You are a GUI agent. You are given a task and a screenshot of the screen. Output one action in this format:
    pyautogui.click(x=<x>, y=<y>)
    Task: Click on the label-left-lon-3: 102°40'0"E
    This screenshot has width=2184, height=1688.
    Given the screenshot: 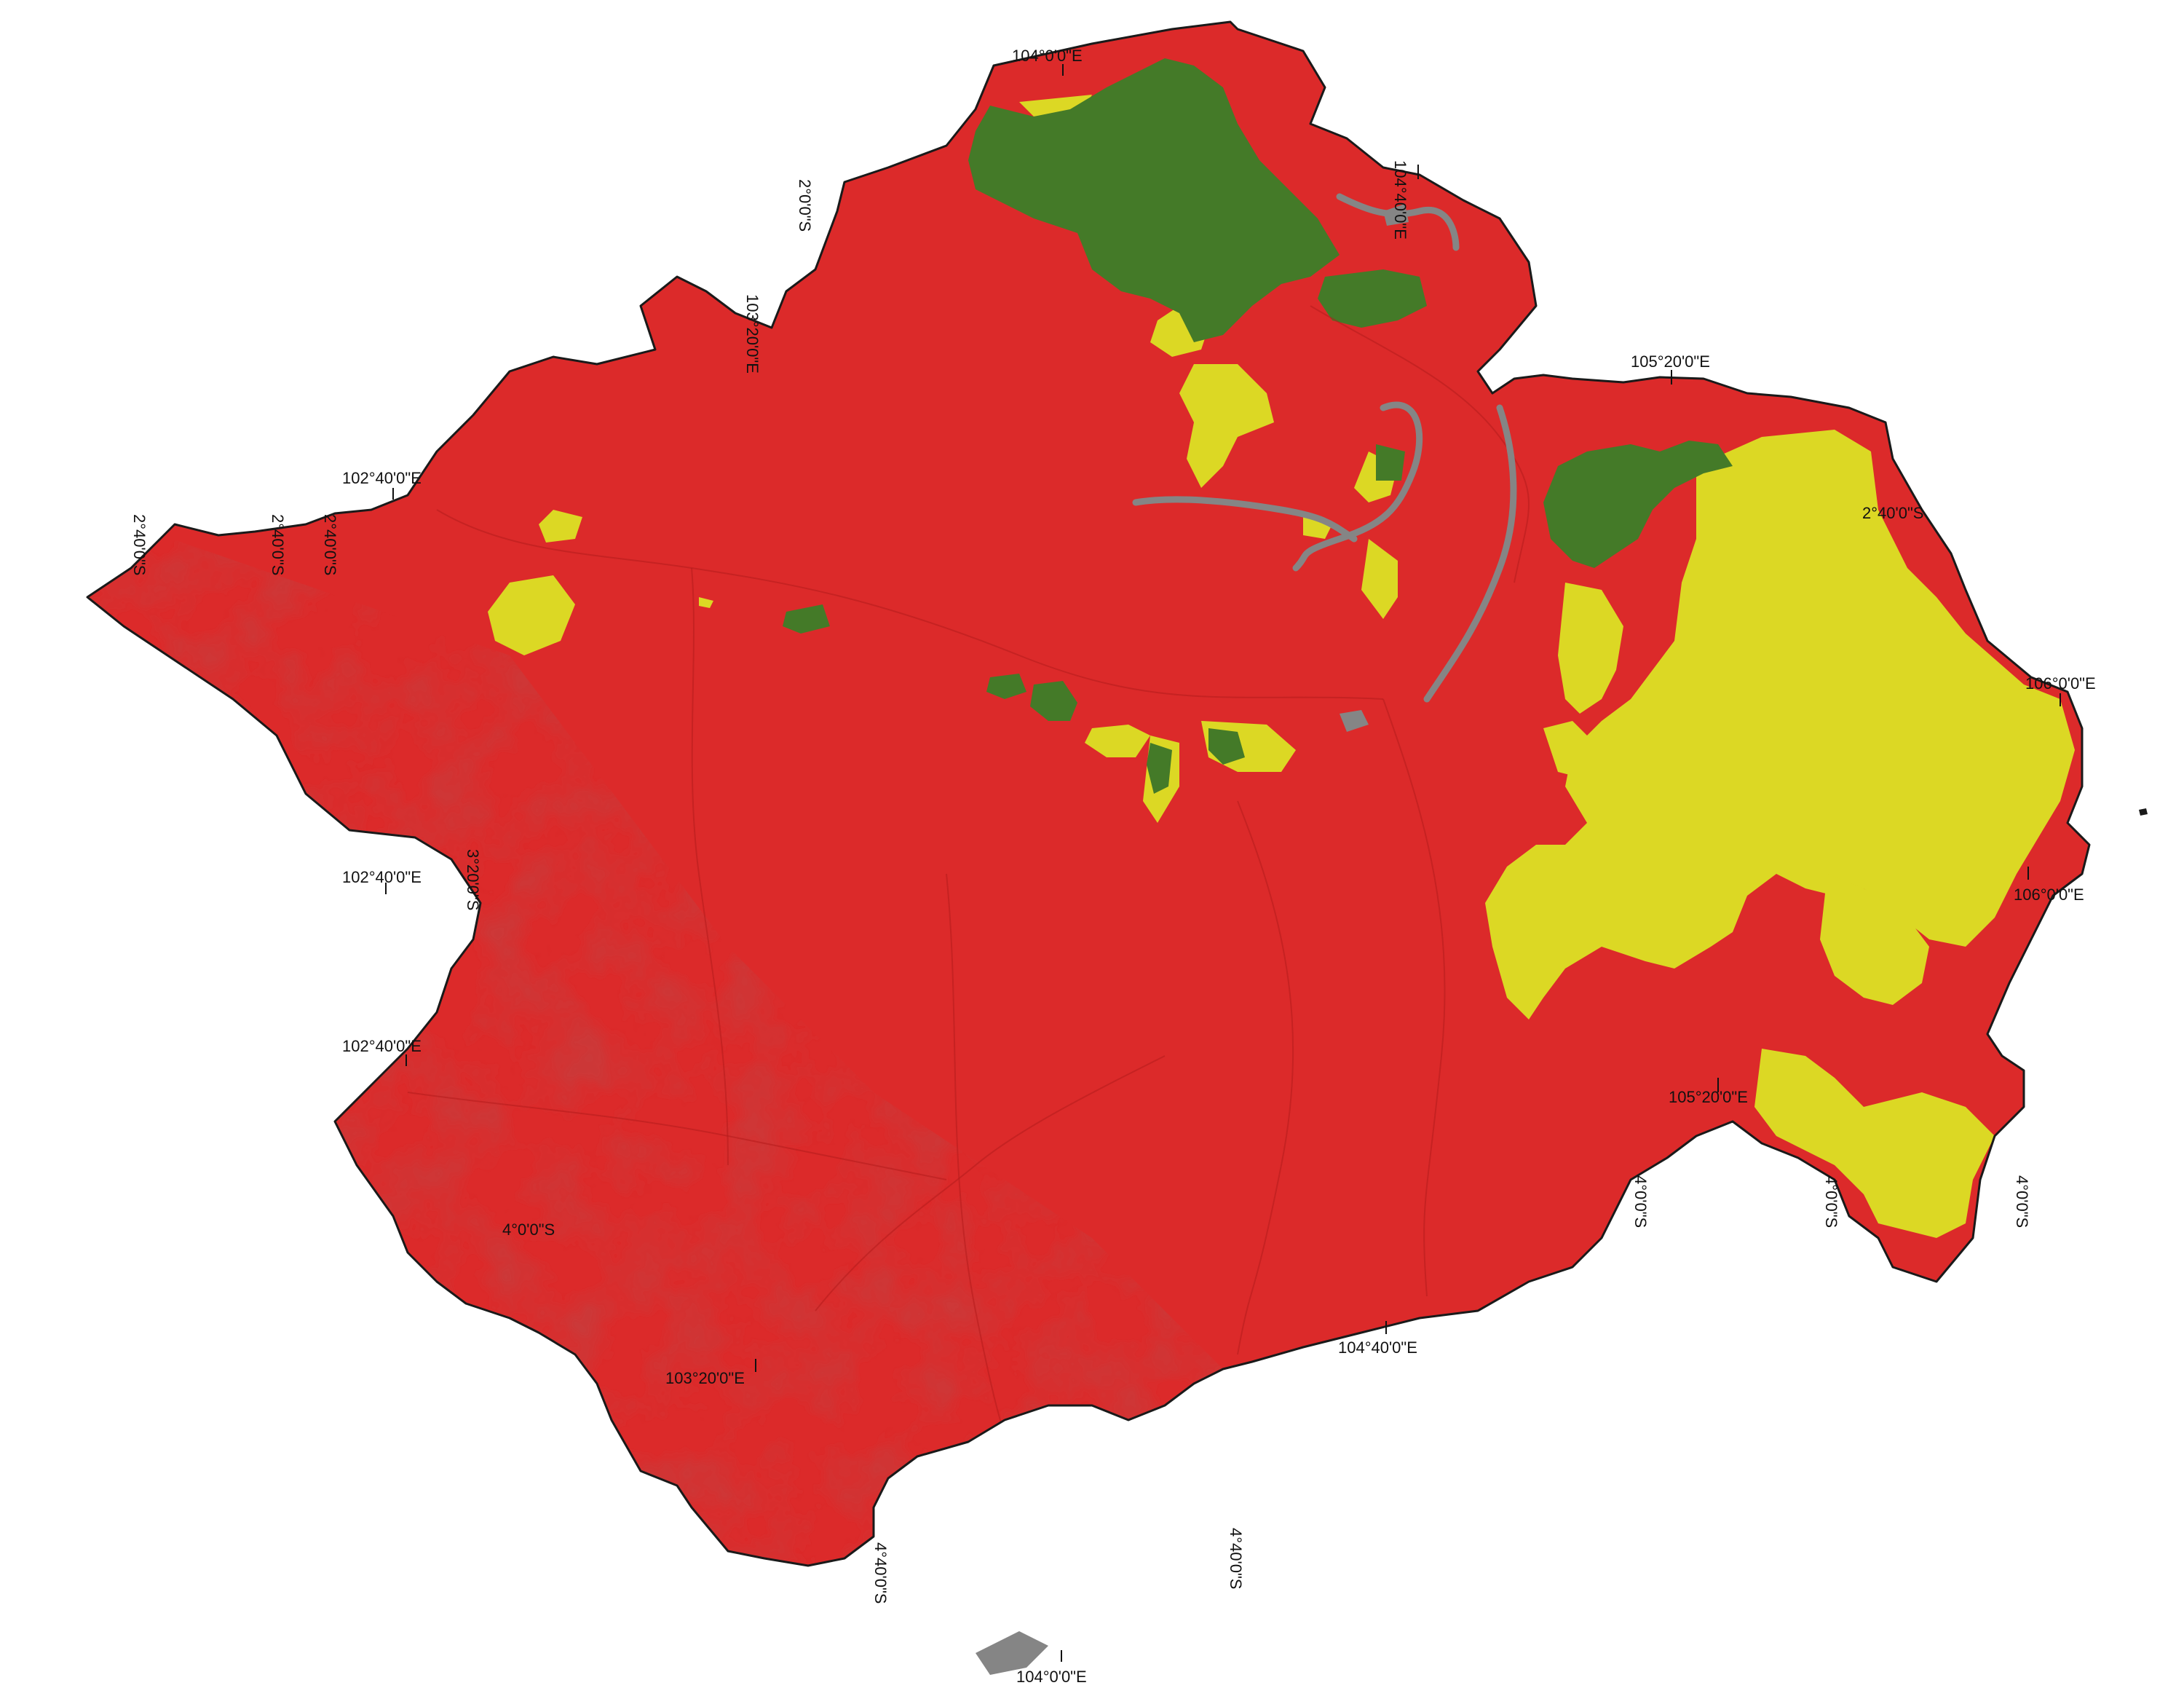 What is the action you would take?
    pyautogui.click(x=382, y=1046)
    